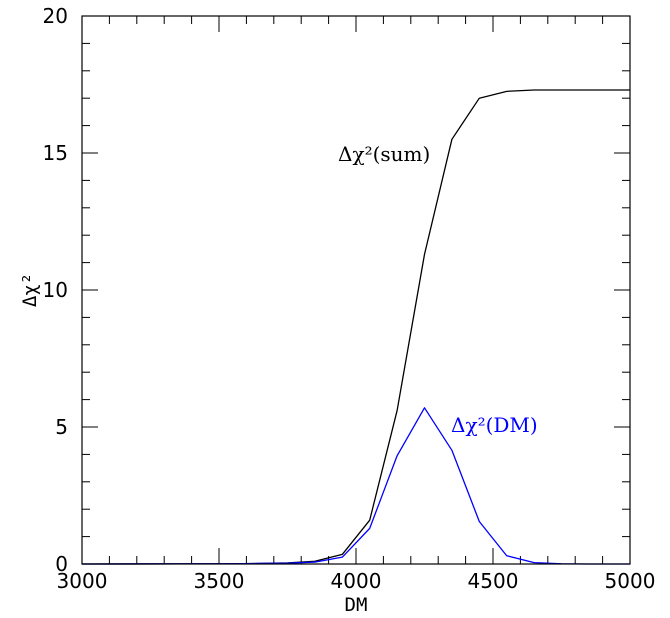 This screenshot has width=670, height=618. What do you see at coordinates (494, 425) in the screenshot?
I see `series-label-dm: Δχ²(DM)` at bounding box center [494, 425].